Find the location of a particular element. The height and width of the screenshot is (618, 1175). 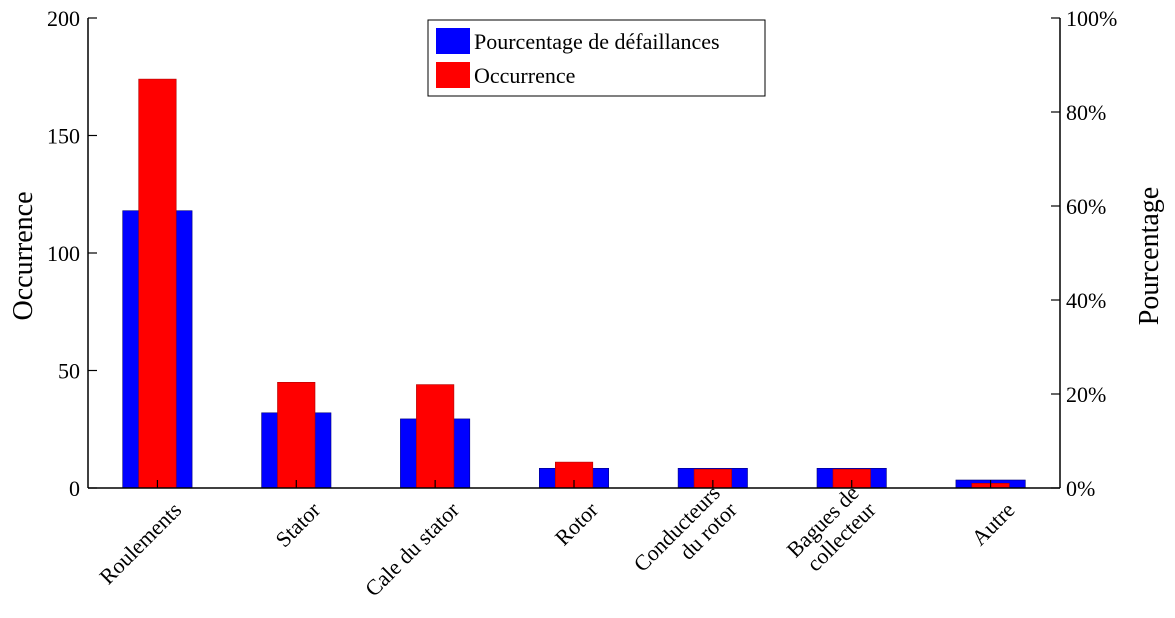

y-tick-label-3: 150 is located at coordinates (63, 136).